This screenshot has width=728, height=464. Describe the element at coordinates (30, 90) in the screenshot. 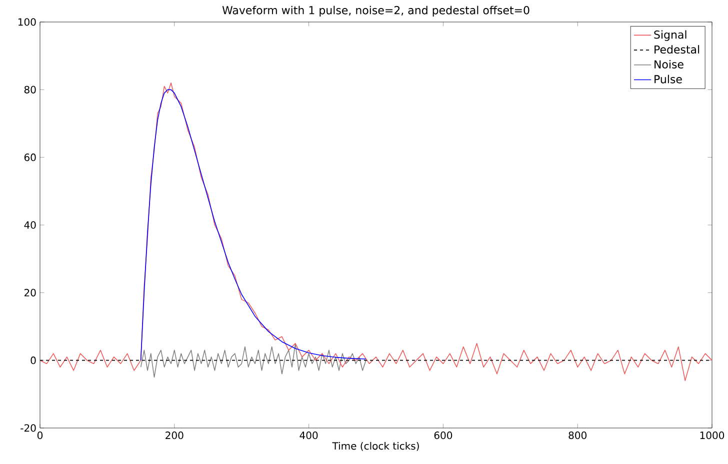

I see `y-tick-label: 80` at that location.